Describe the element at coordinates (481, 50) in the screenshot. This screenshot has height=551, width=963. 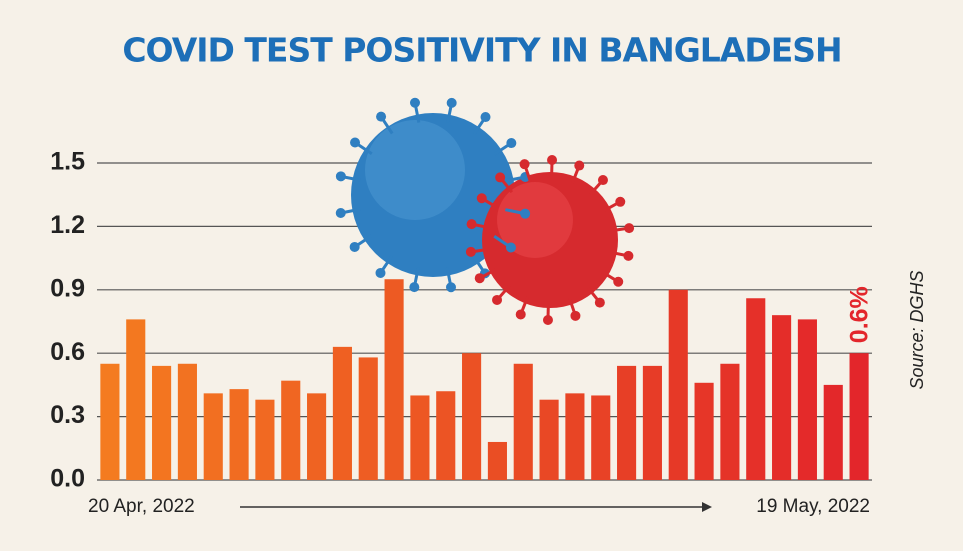
I see `chart-title: COVID TEST POSITIVITY IN BANGLADESH` at that location.